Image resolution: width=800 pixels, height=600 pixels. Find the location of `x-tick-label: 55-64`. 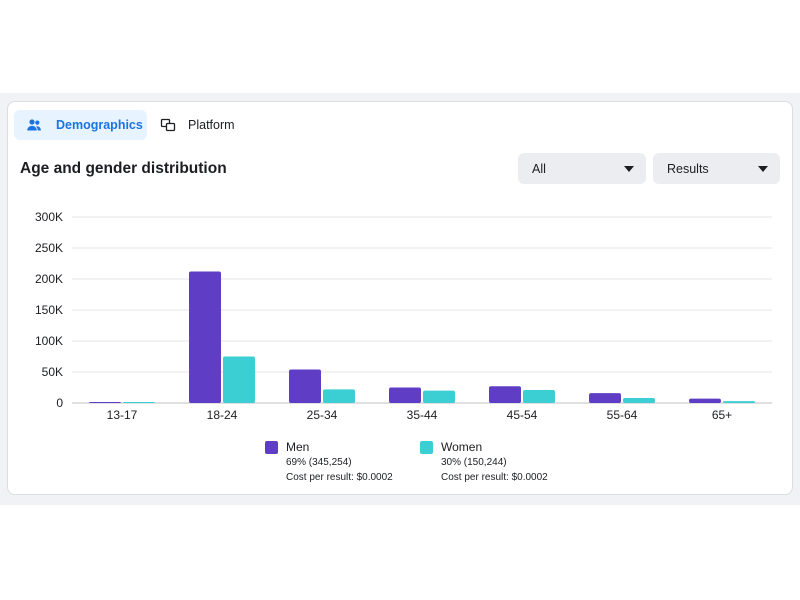

x-tick-label: 55-64 is located at coordinates (622, 415).